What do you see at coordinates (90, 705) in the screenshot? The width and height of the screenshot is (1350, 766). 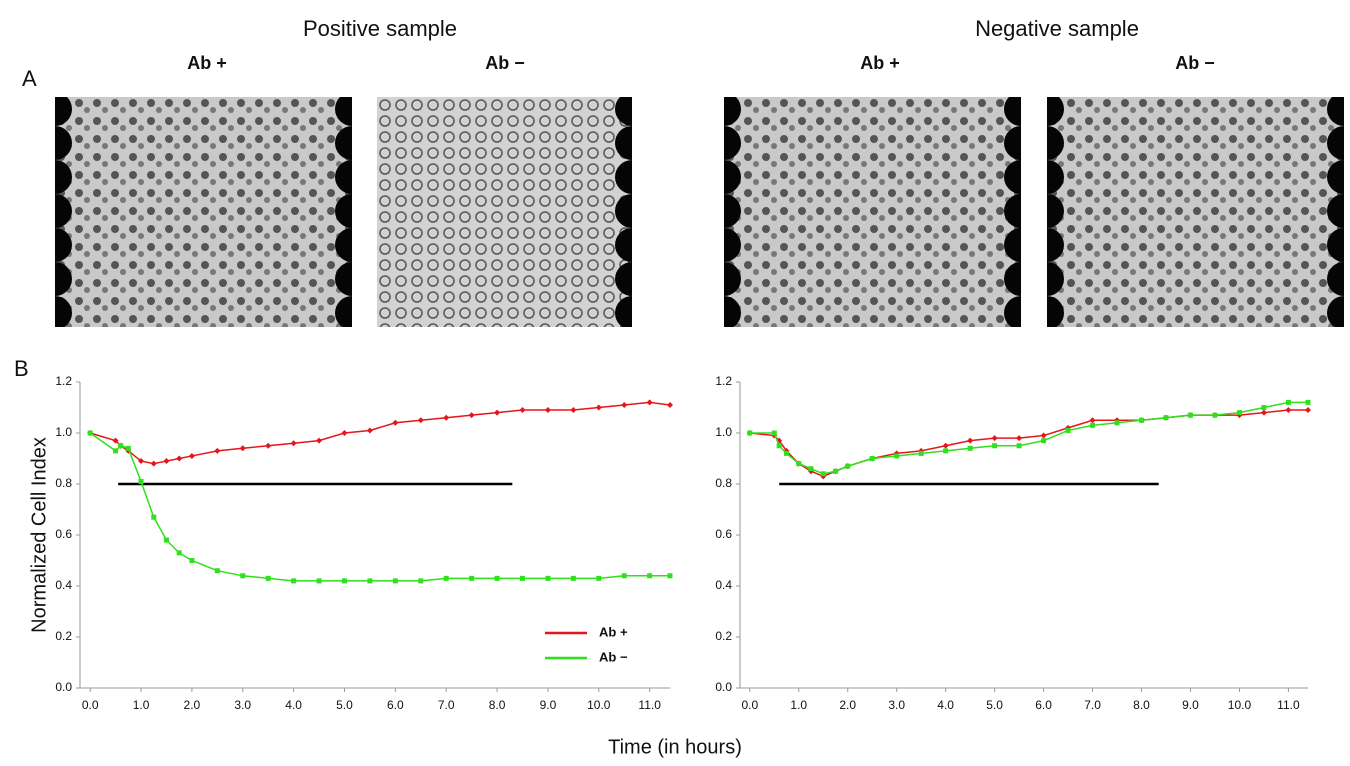 I see `x-tick-label: 0.0` at bounding box center [90, 705].